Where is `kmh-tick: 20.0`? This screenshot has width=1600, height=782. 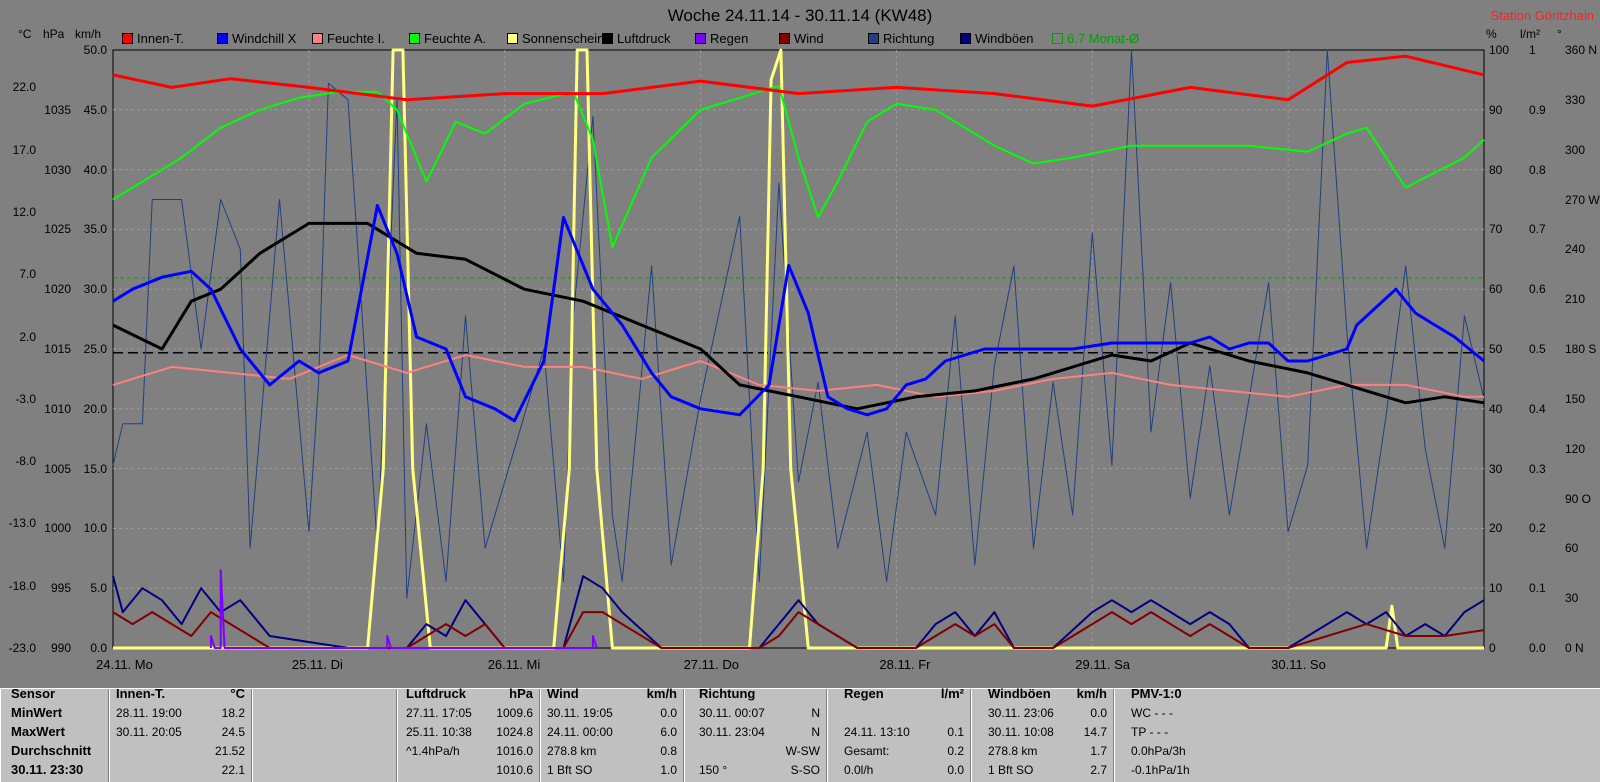 kmh-tick: 20.0 is located at coordinates (95, 408).